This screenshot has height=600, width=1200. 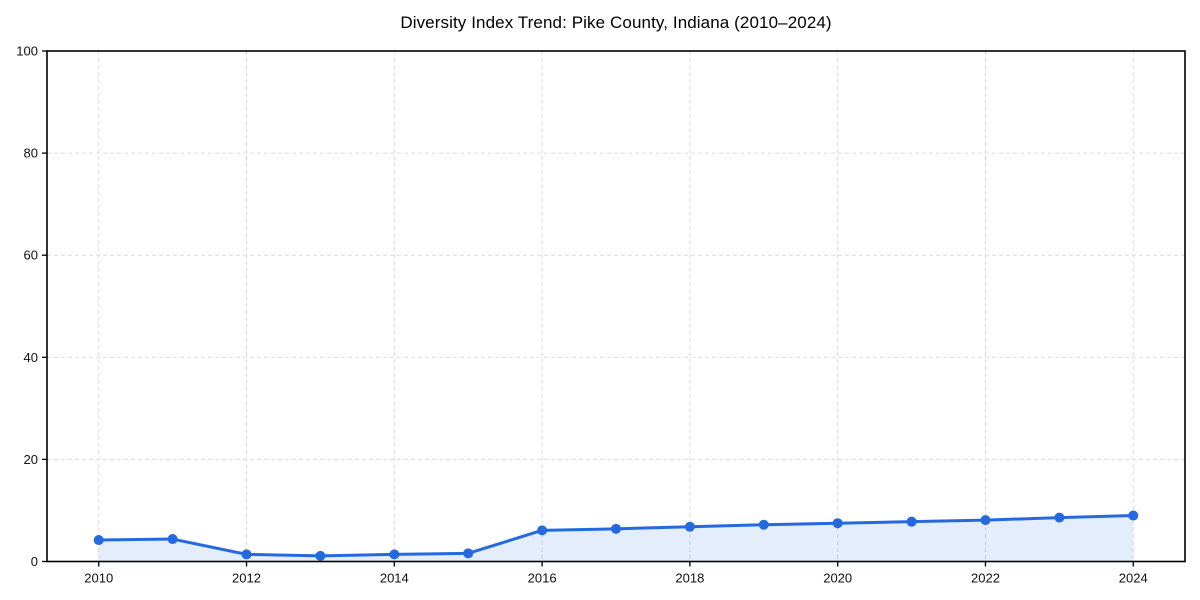 I want to click on x-tick-label: 2010, so click(x=98, y=578).